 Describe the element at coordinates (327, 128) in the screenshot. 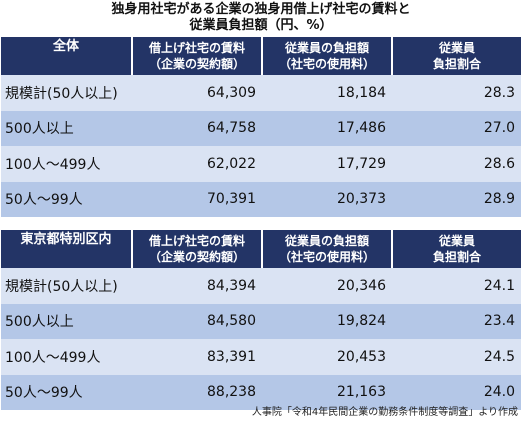

I see `burden-value: 17,486` at that location.